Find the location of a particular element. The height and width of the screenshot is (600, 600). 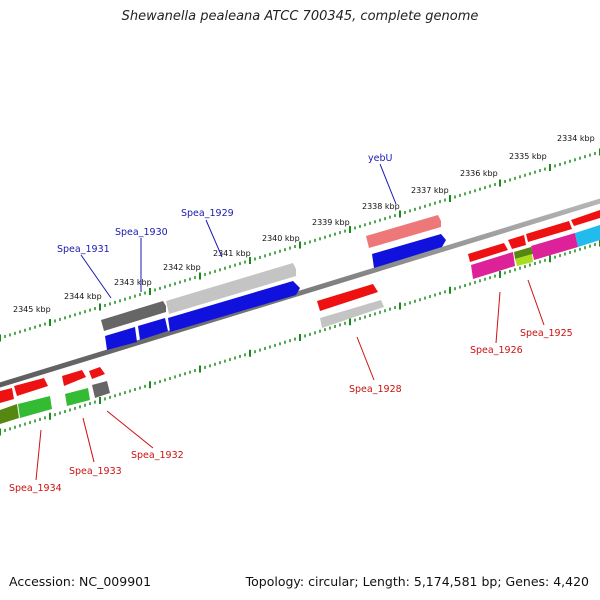

gene-cyan is located at coordinates (587, 236).